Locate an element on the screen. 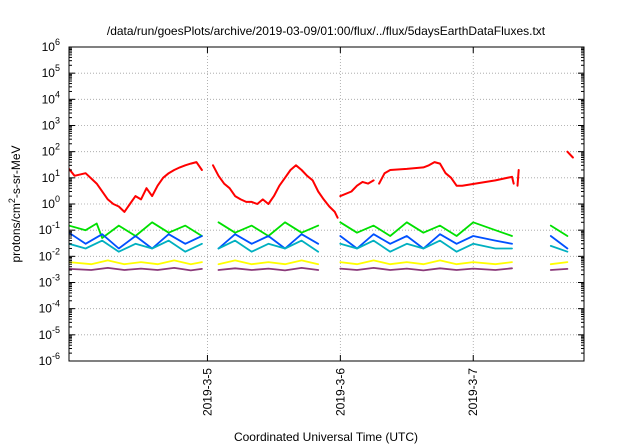 The height and width of the screenshot is (448, 640). y-tick-label: 10⁵ is located at coordinates (51, 71).